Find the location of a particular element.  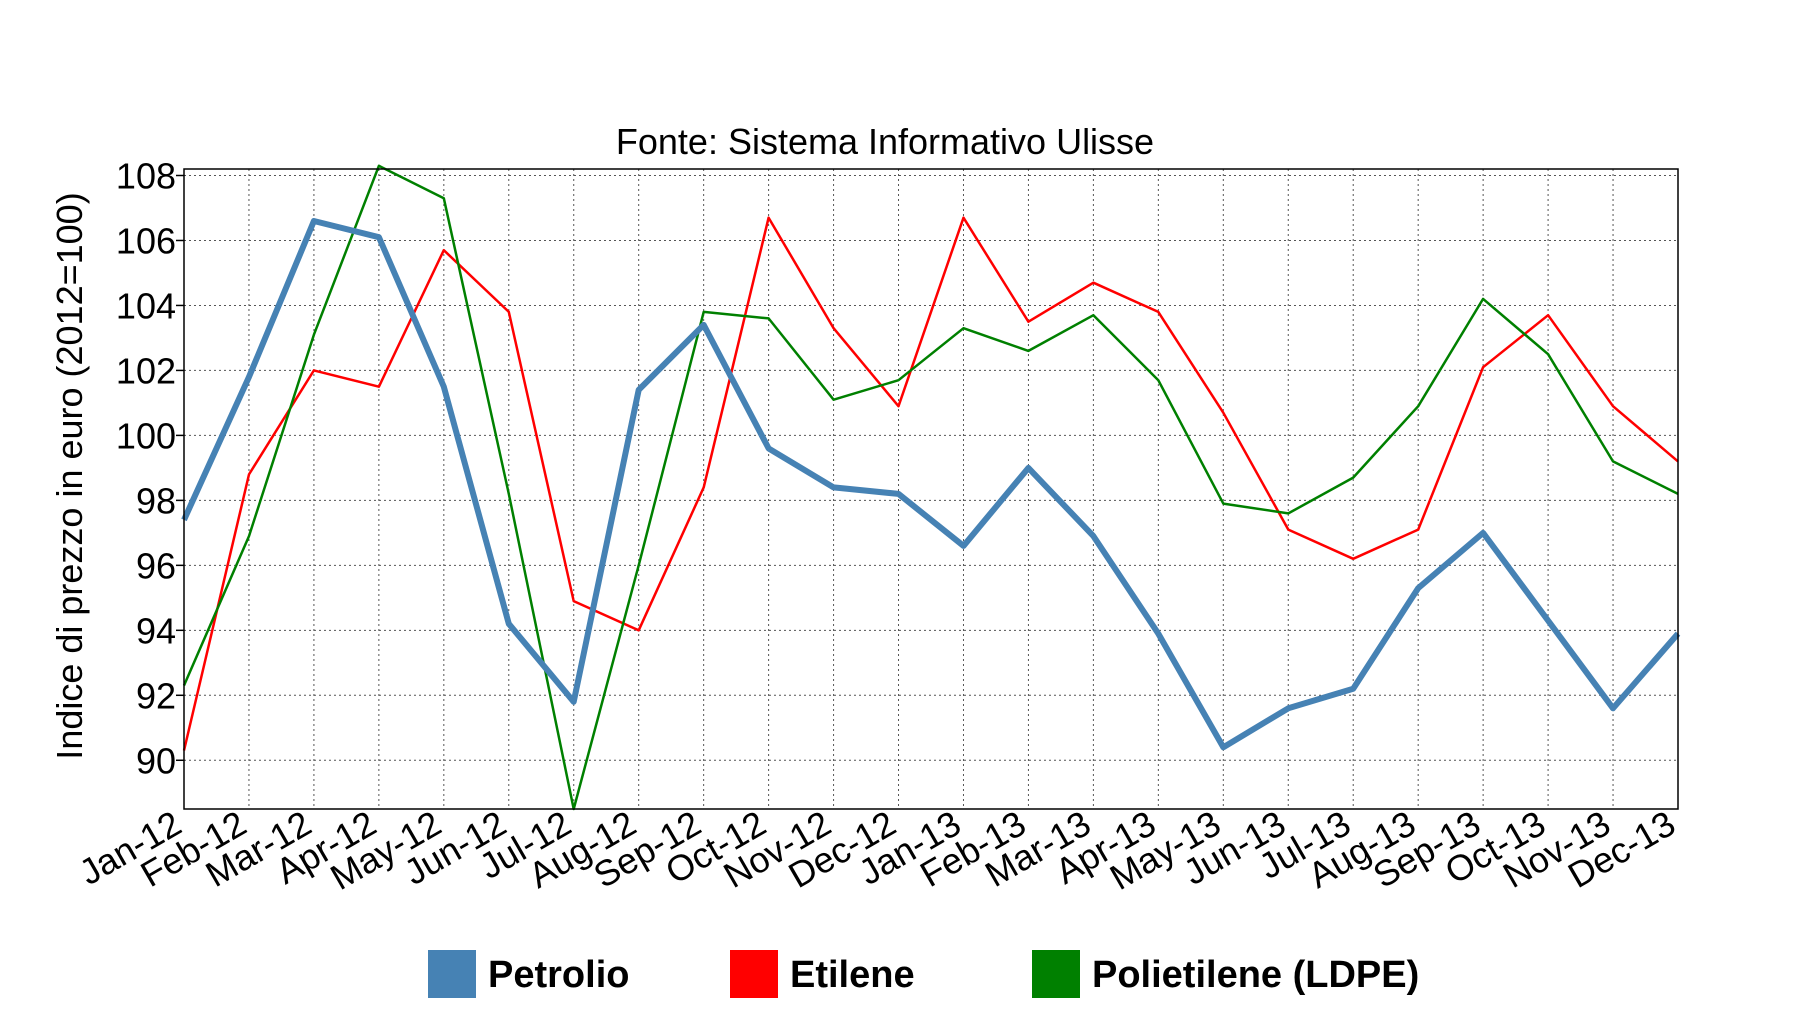

y-tick-label: 106 is located at coordinates (146, 240).